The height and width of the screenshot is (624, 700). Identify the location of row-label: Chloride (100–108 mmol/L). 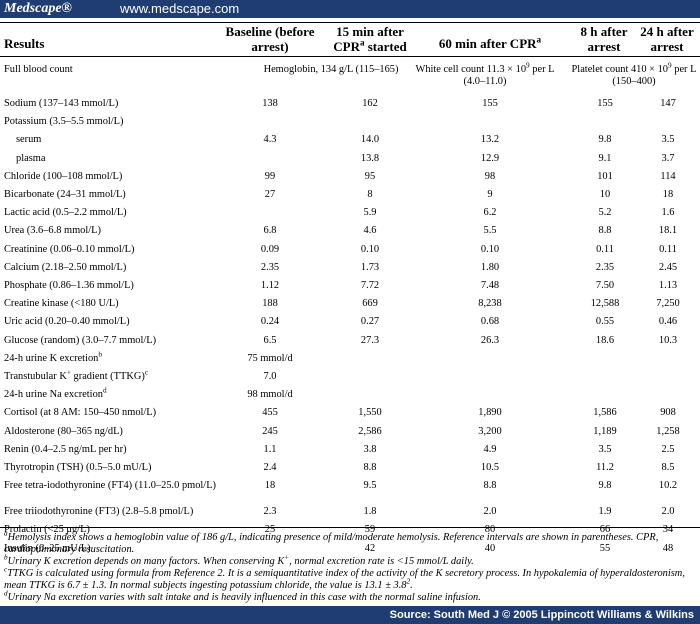
(63, 176).